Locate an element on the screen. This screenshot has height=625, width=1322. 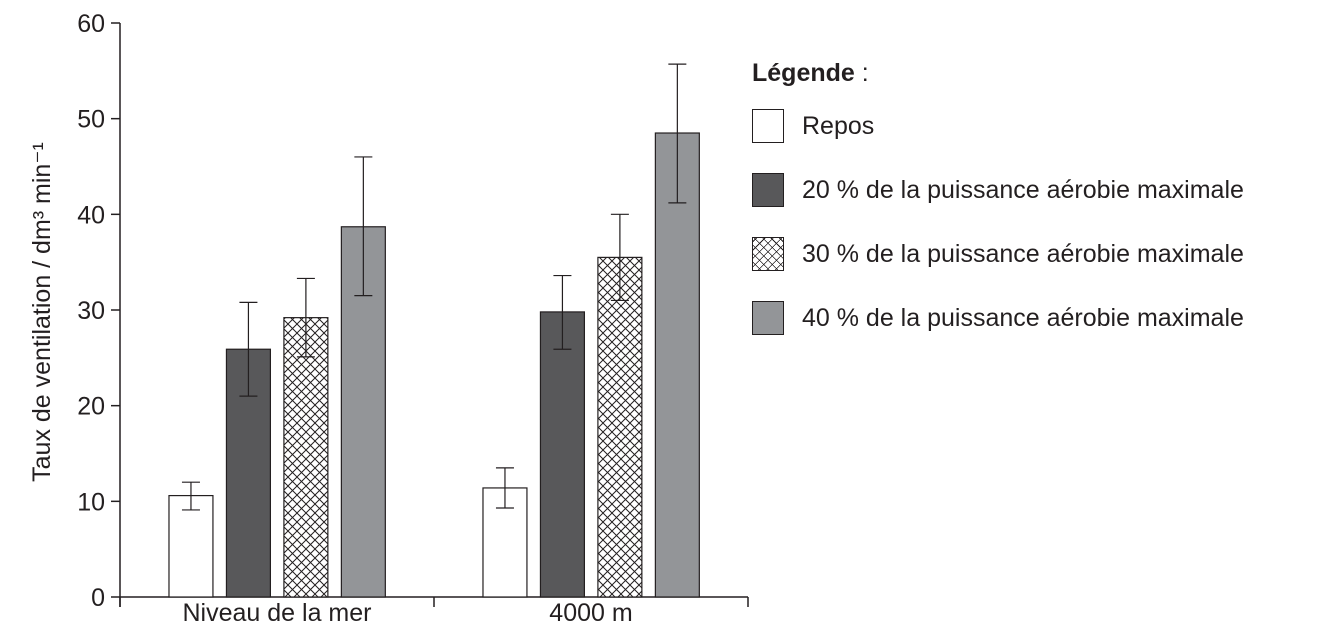
legend-label: 30 % de la puissance aérobie maximale is located at coordinates (1023, 253).